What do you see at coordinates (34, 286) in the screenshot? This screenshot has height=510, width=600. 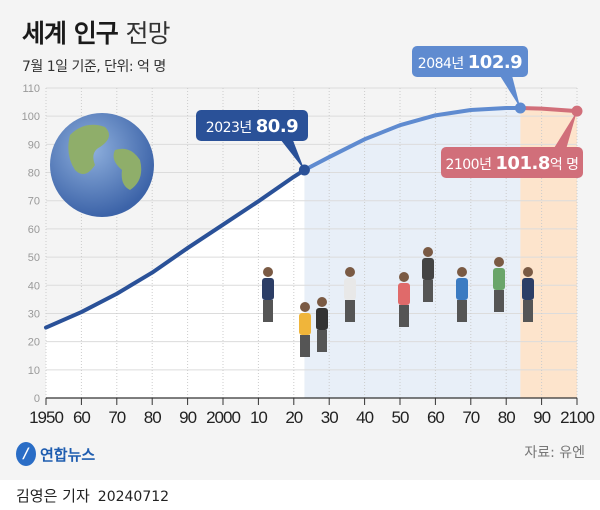 I see `y-tick-label: 40` at bounding box center [34, 286].